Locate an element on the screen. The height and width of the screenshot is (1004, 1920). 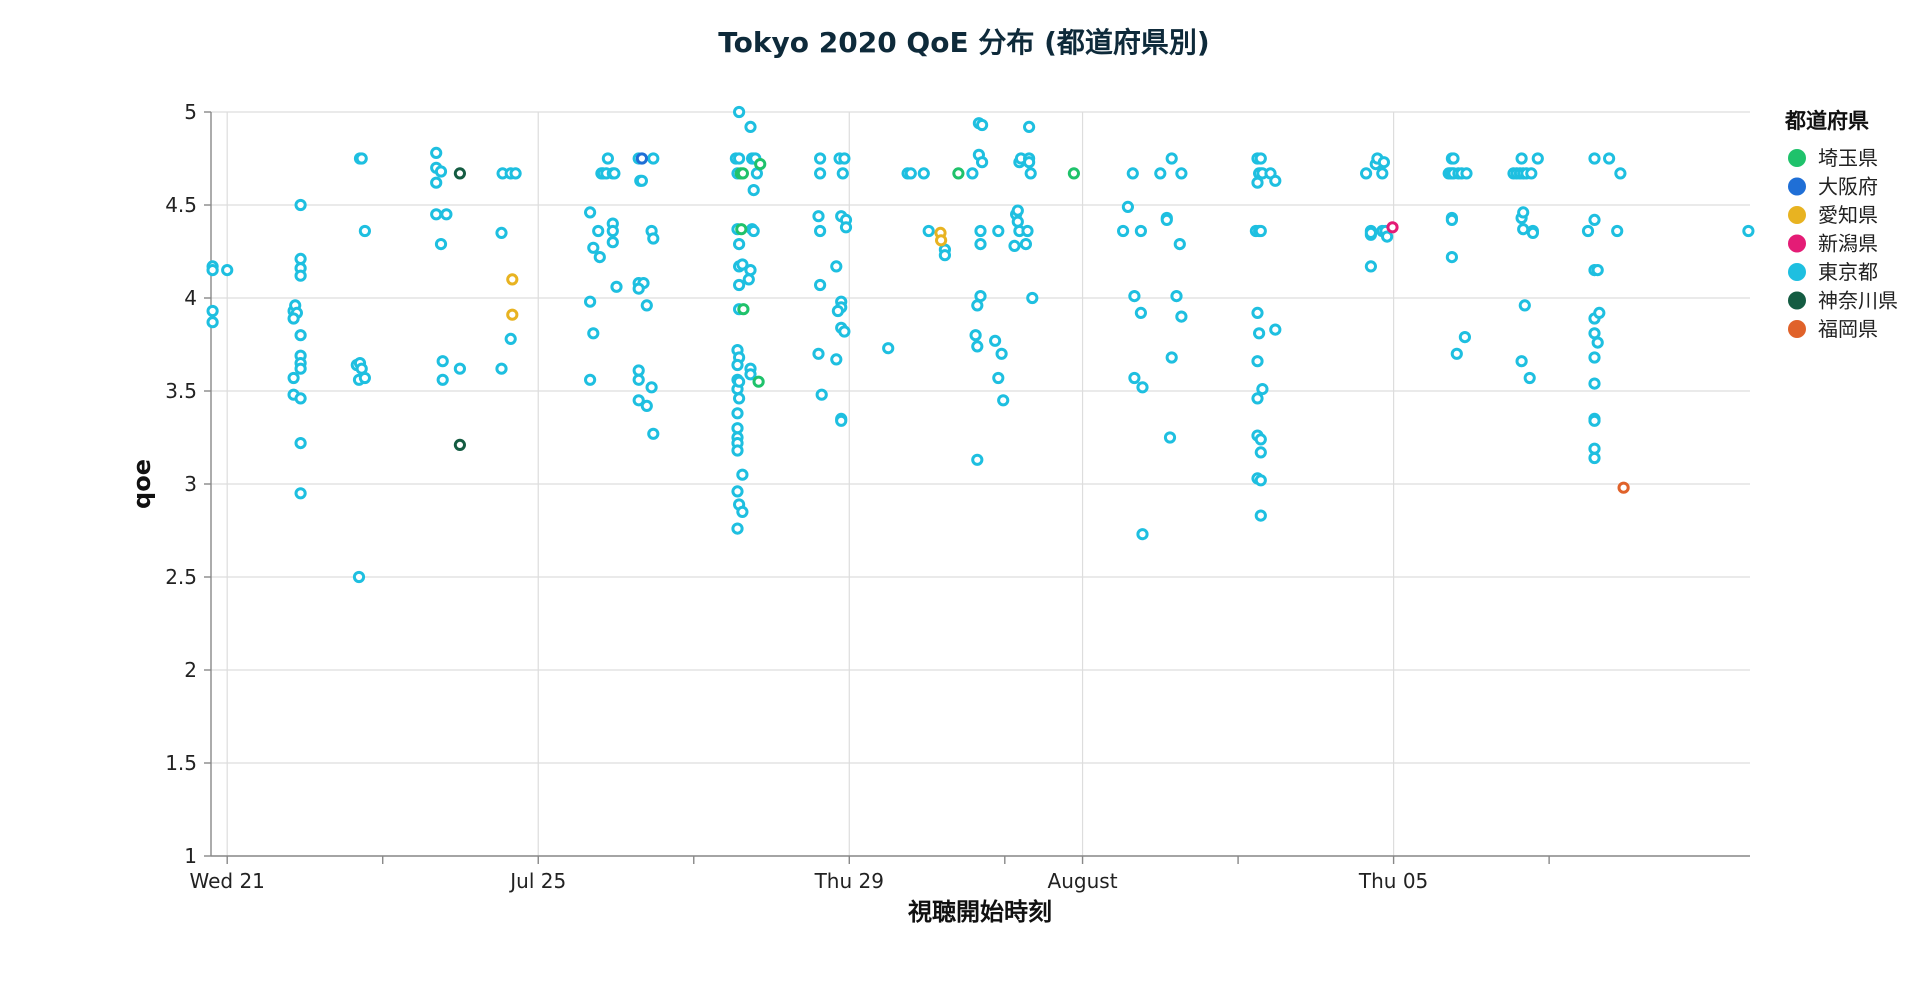
legend-label: 東京都 is located at coordinates (1848, 272).